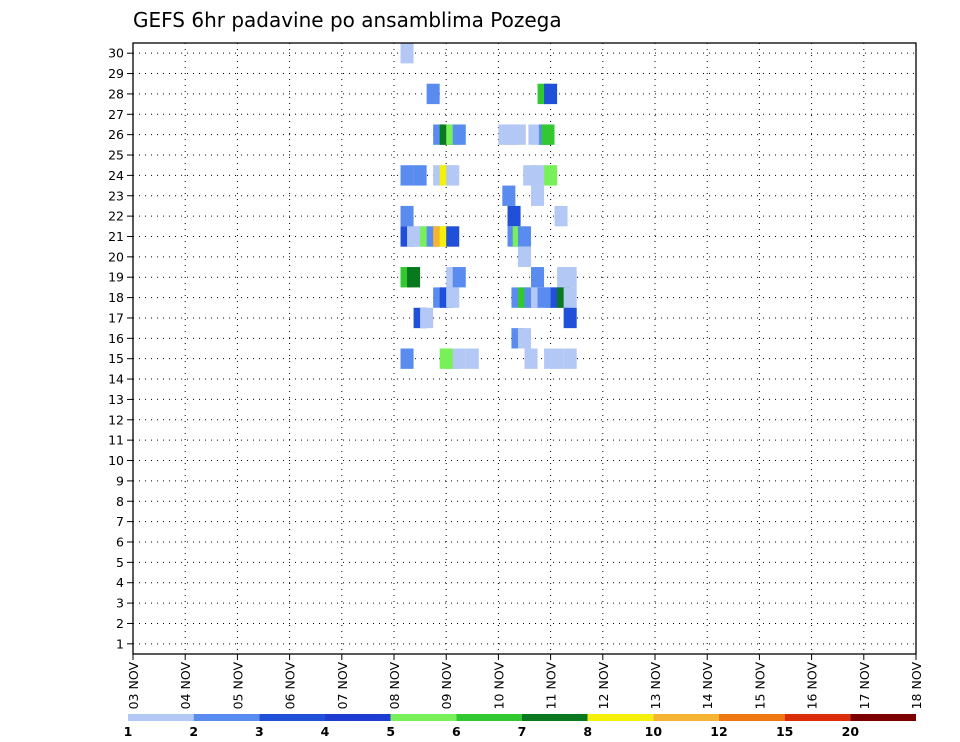  Describe the element at coordinates (812, 686) in the screenshot. I see `x-tick-label: 16 NOV` at that location.